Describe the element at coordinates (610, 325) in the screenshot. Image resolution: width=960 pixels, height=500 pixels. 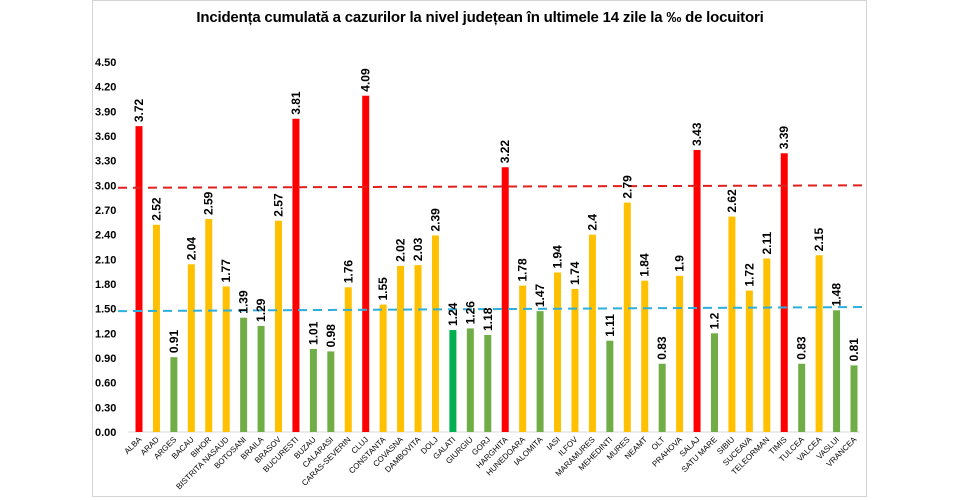
I see `data-label: 1.11` at that location.